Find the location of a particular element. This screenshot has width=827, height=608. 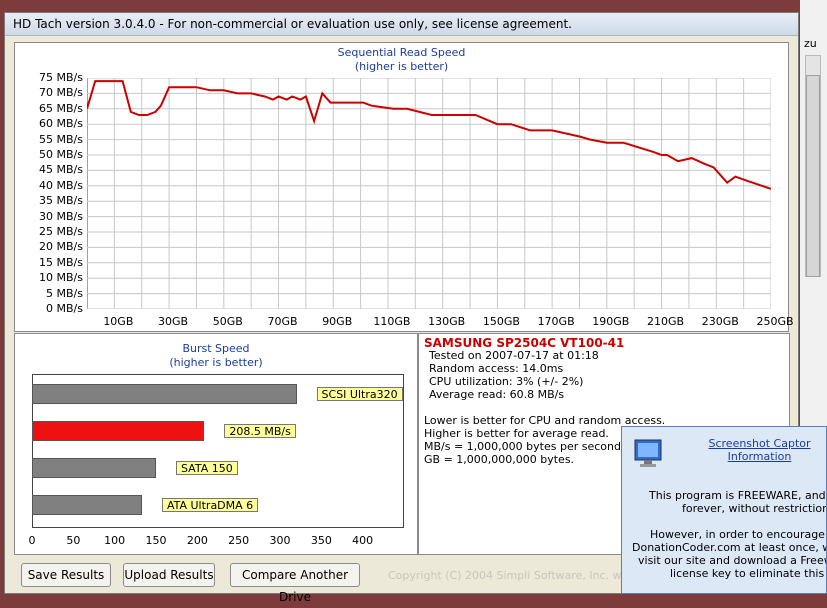

note-line: Higher is better for average read. is located at coordinates (516, 433).